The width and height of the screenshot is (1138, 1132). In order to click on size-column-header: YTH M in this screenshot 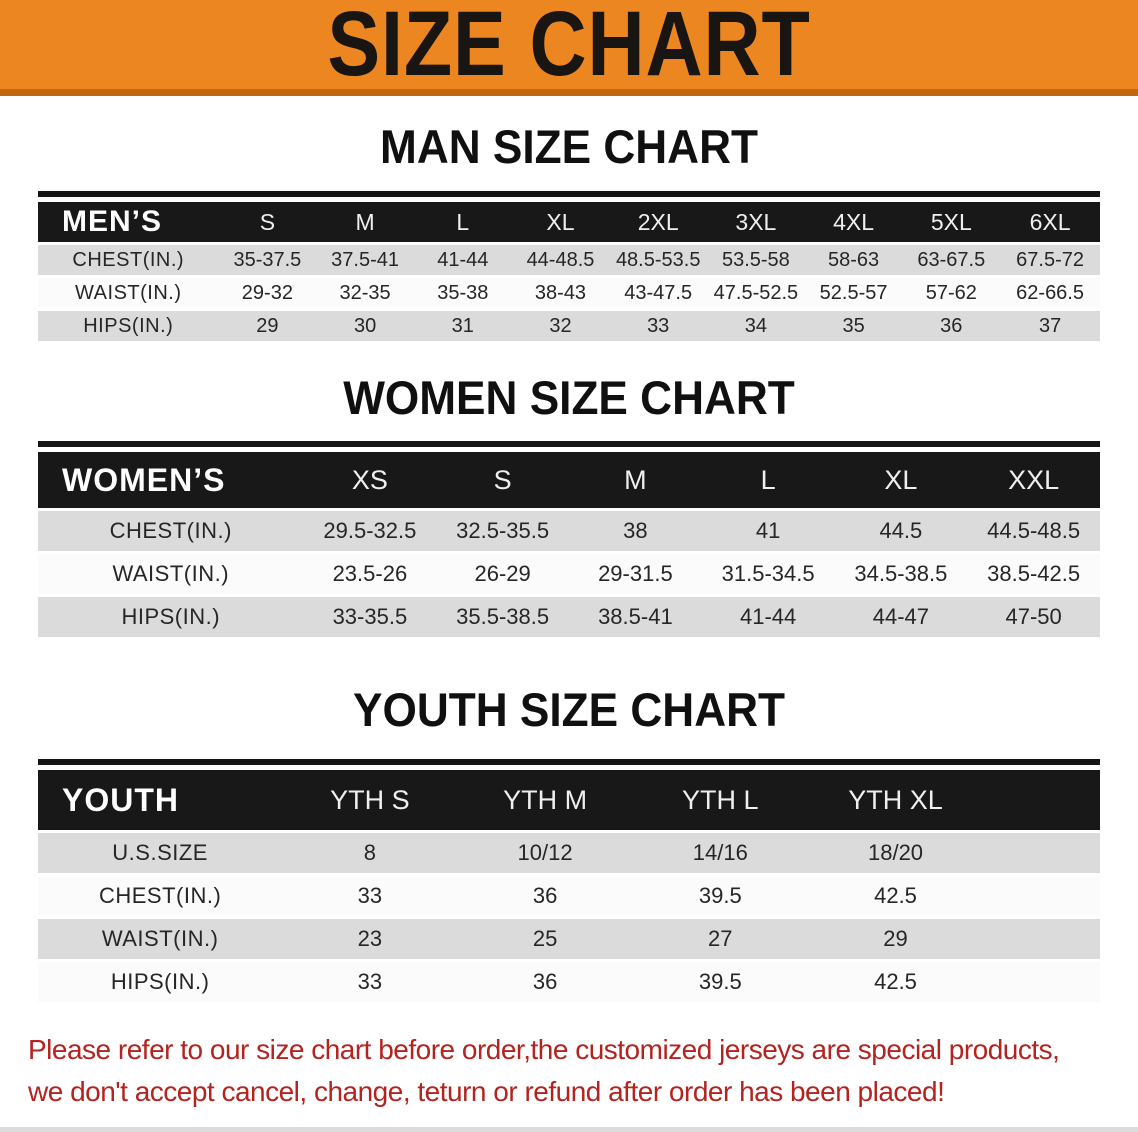, I will do `click(545, 800)`.